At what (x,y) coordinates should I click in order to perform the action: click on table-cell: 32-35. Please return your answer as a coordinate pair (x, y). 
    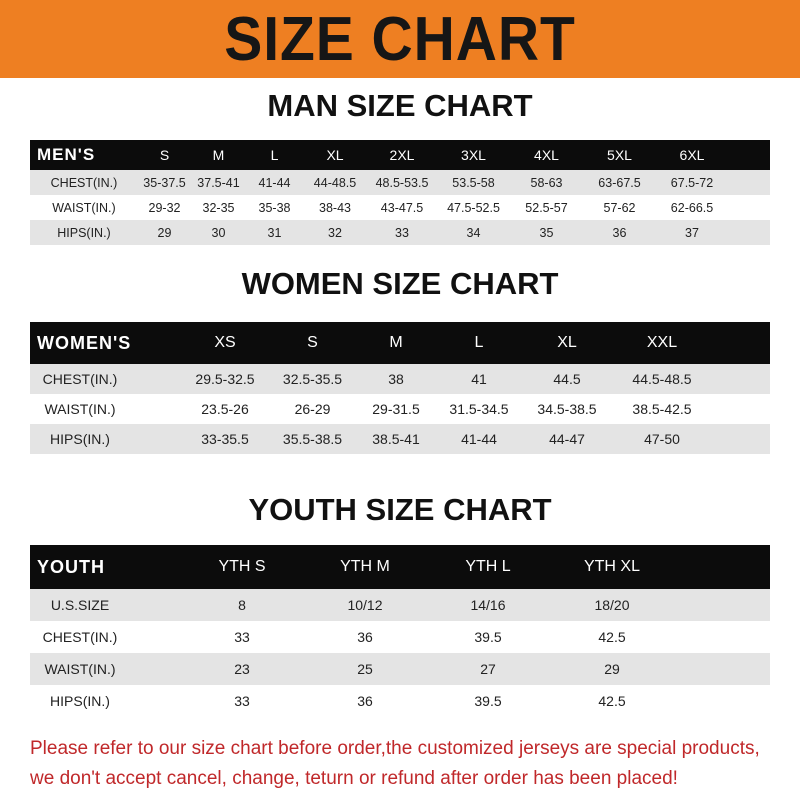
    Looking at the image, I should click on (218, 207).